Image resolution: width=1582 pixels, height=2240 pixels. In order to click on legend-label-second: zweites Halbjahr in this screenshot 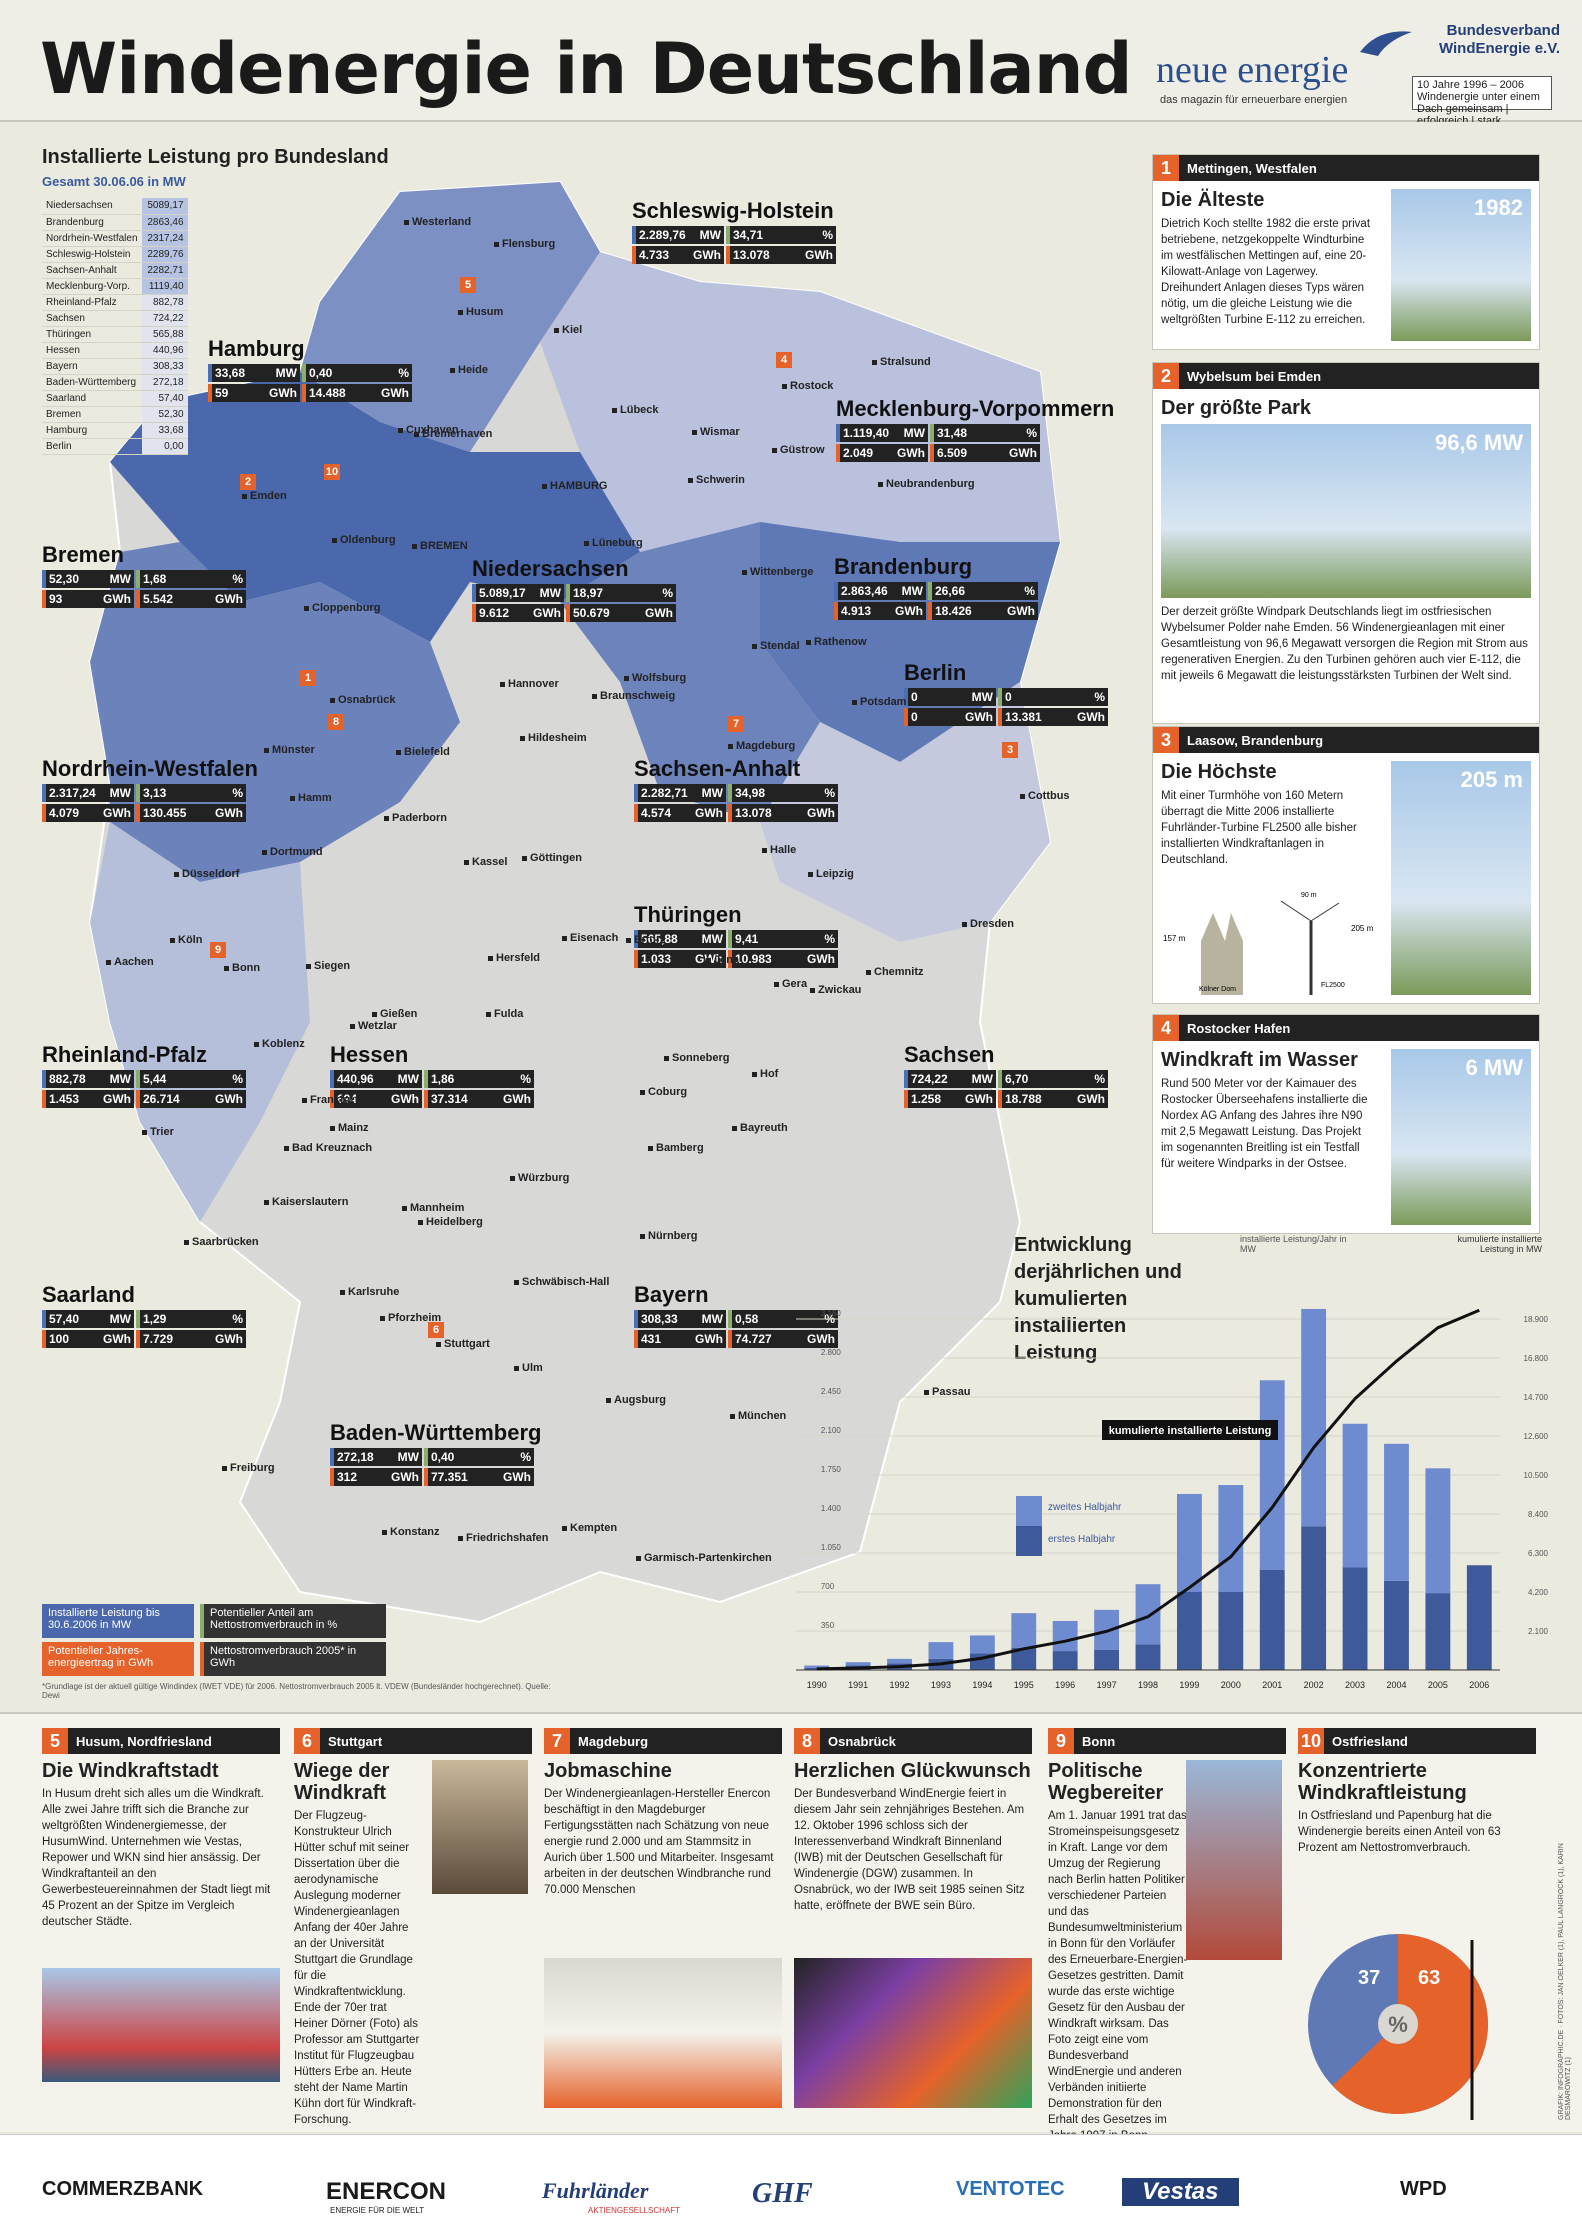, I will do `click(1085, 1507)`.